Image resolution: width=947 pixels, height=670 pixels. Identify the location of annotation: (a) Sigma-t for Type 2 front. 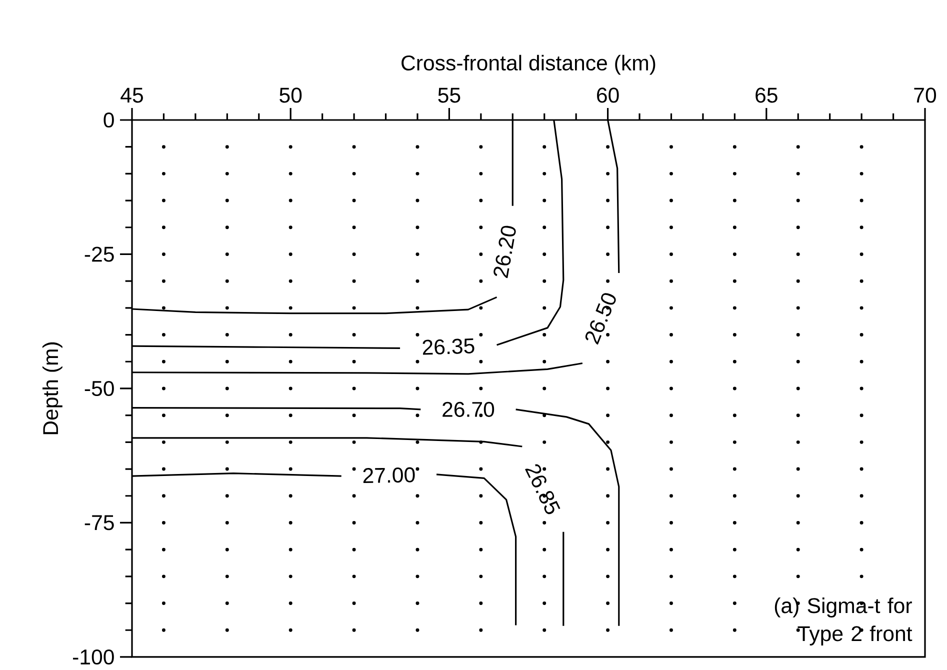
(843, 622).